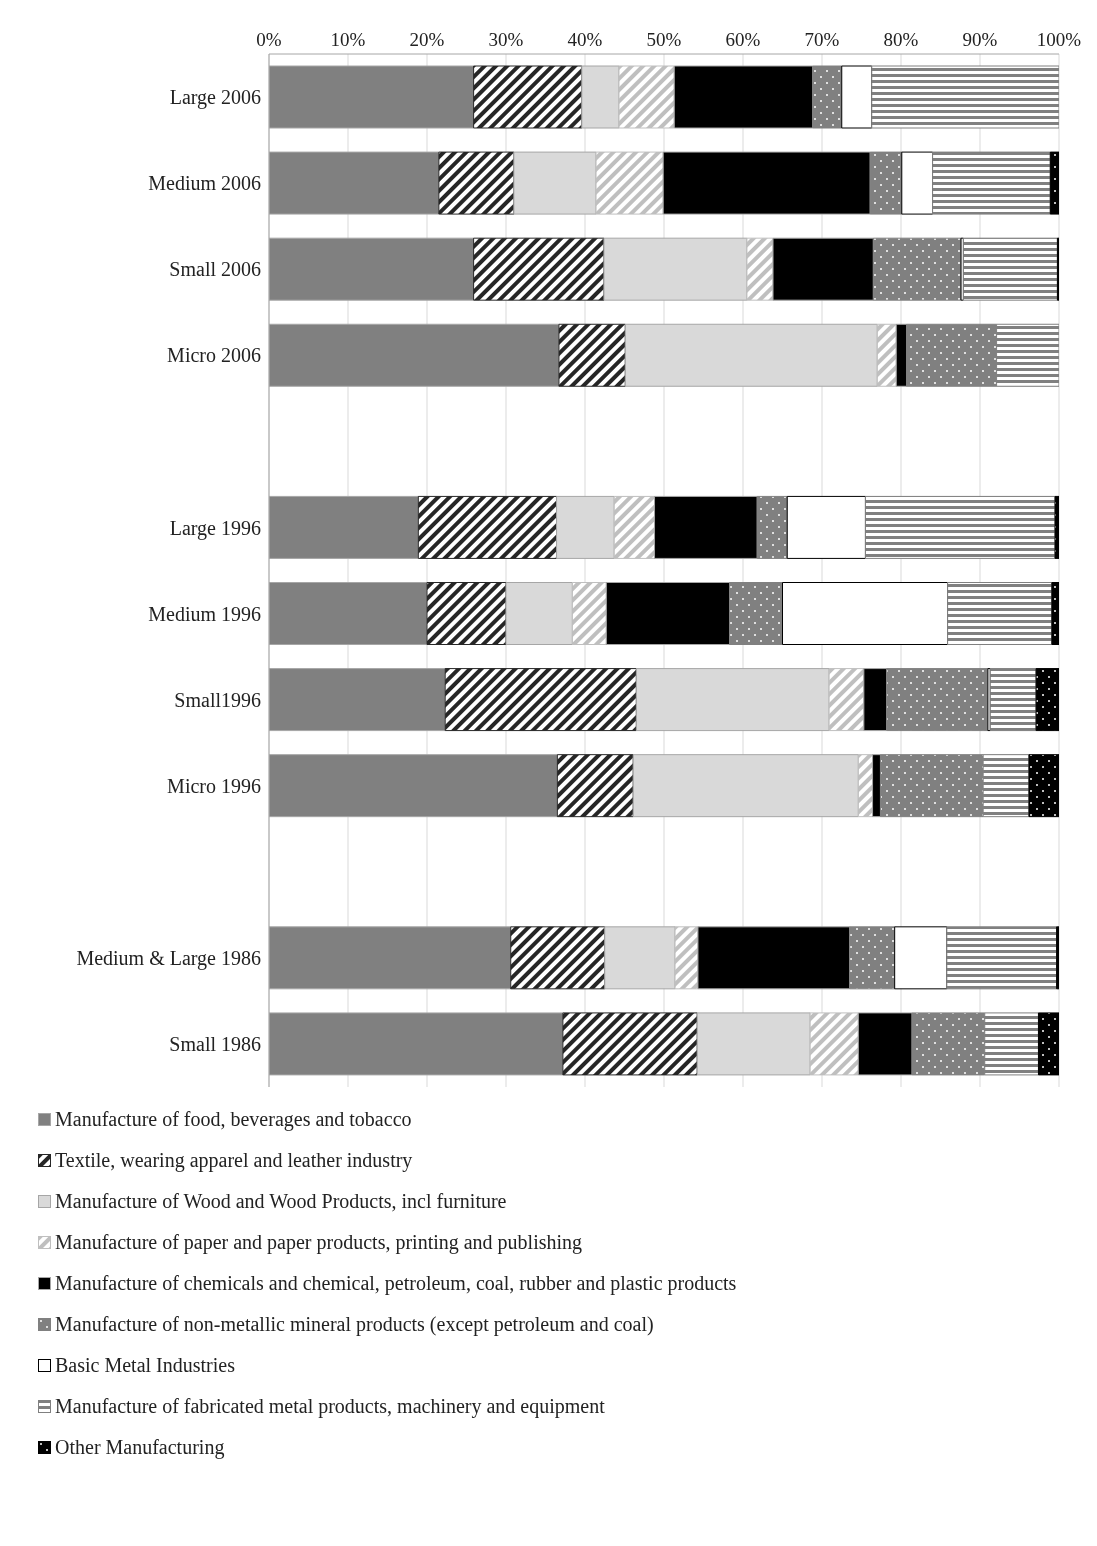  I want to click on x-tick-label: 10%, so click(348, 39).